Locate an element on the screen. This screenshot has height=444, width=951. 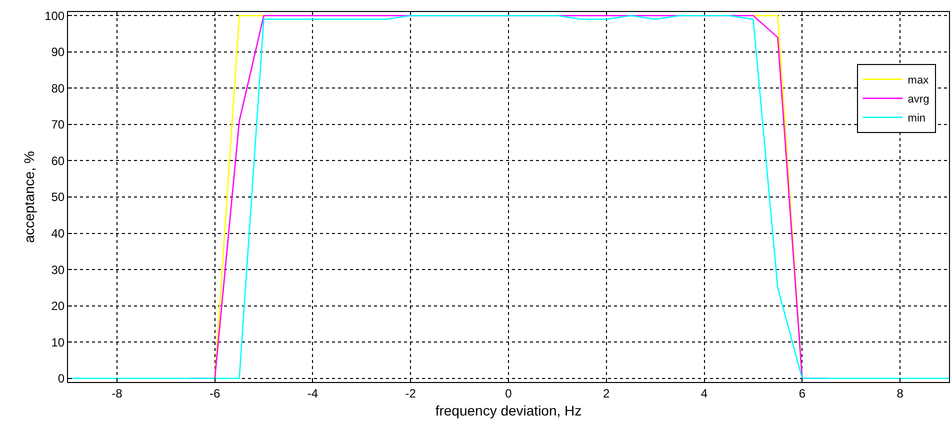
y-tick-label: 0 is located at coordinates (61, 379).